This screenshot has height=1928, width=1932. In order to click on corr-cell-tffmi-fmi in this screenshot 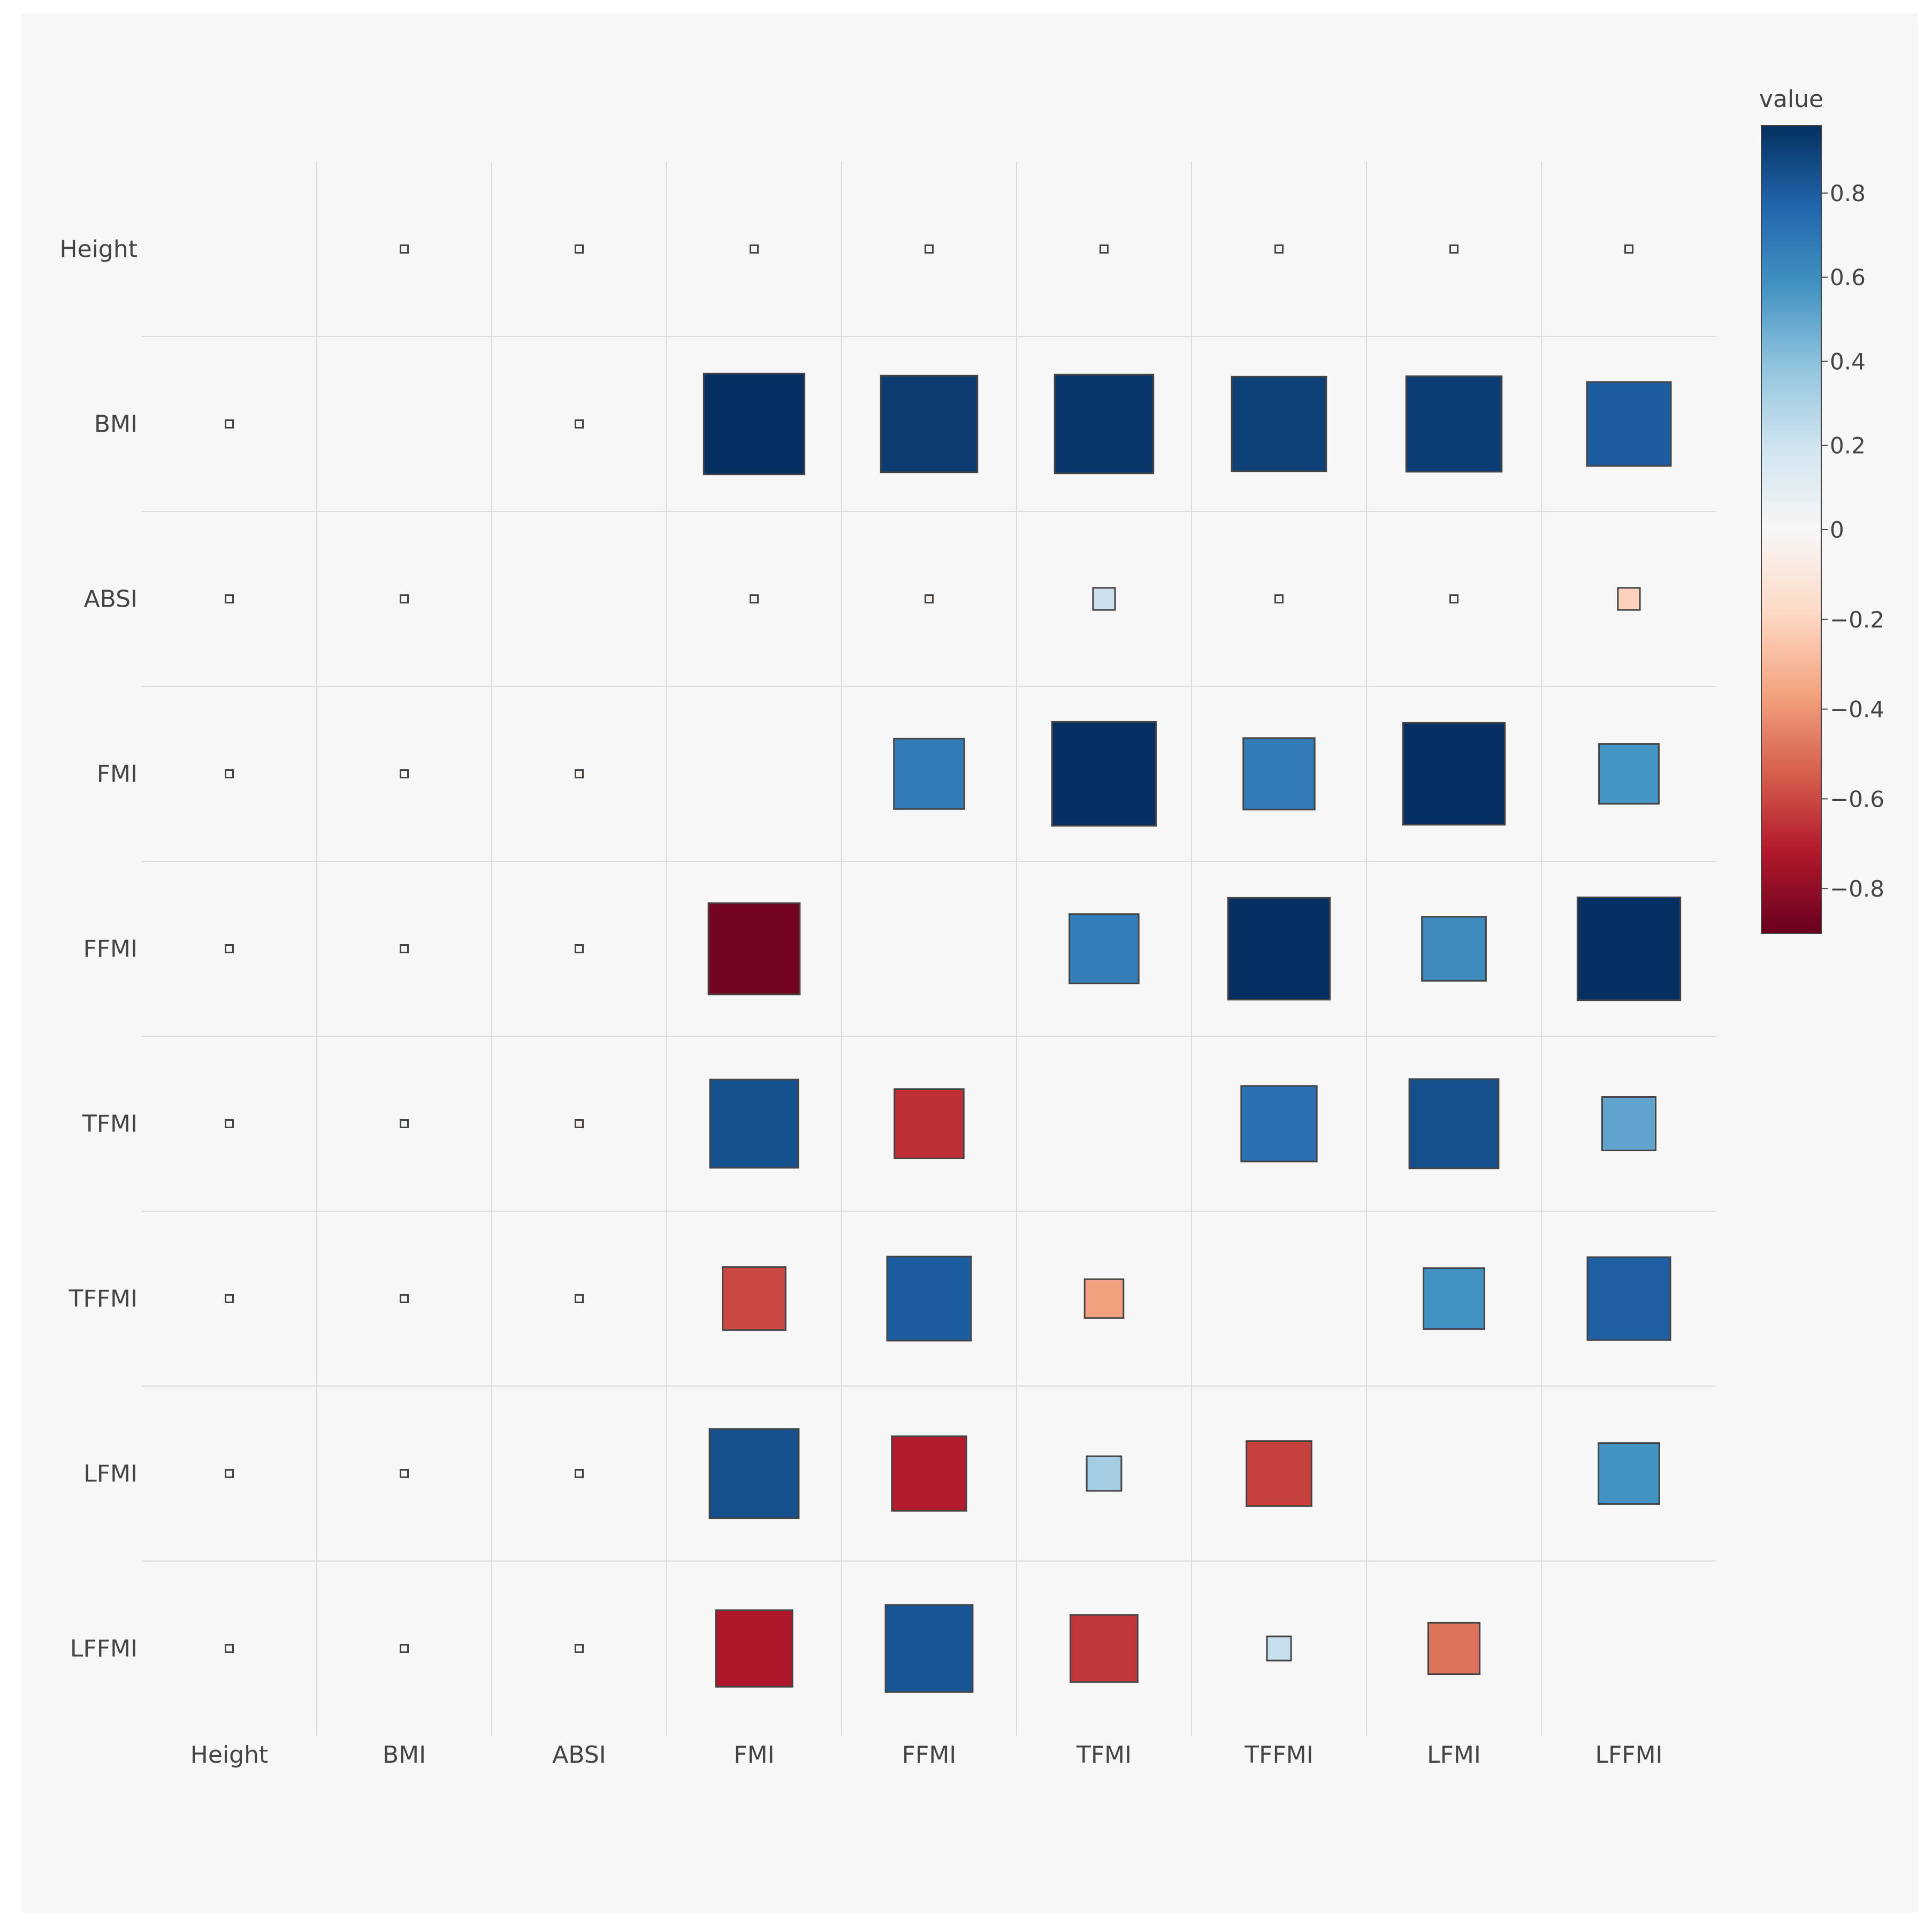, I will do `click(754, 1298)`.